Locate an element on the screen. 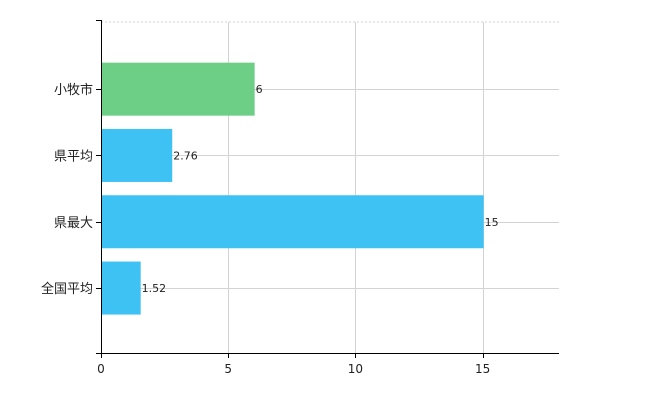 The height and width of the screenshot is (400, 650). x-tick-label-3: 15 is located at coordinates (482, 369).